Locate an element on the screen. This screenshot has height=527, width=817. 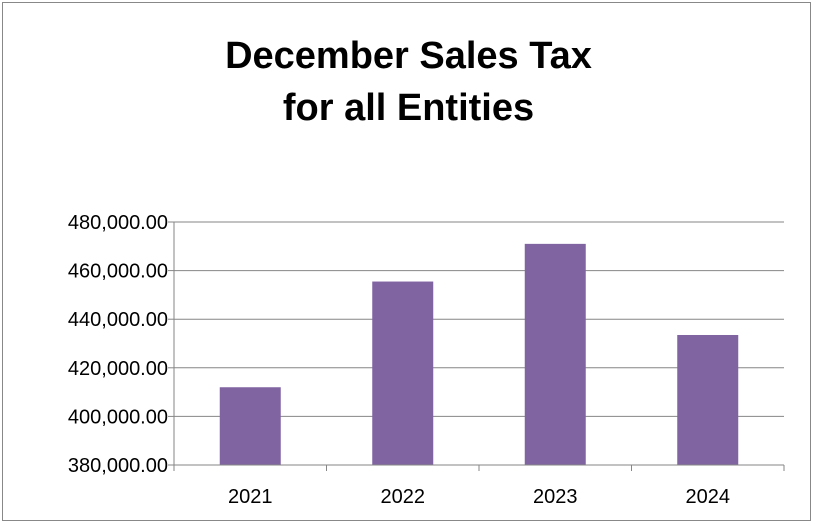
y-tick-label: 480,000.00 is located at coordinates (118, 223).